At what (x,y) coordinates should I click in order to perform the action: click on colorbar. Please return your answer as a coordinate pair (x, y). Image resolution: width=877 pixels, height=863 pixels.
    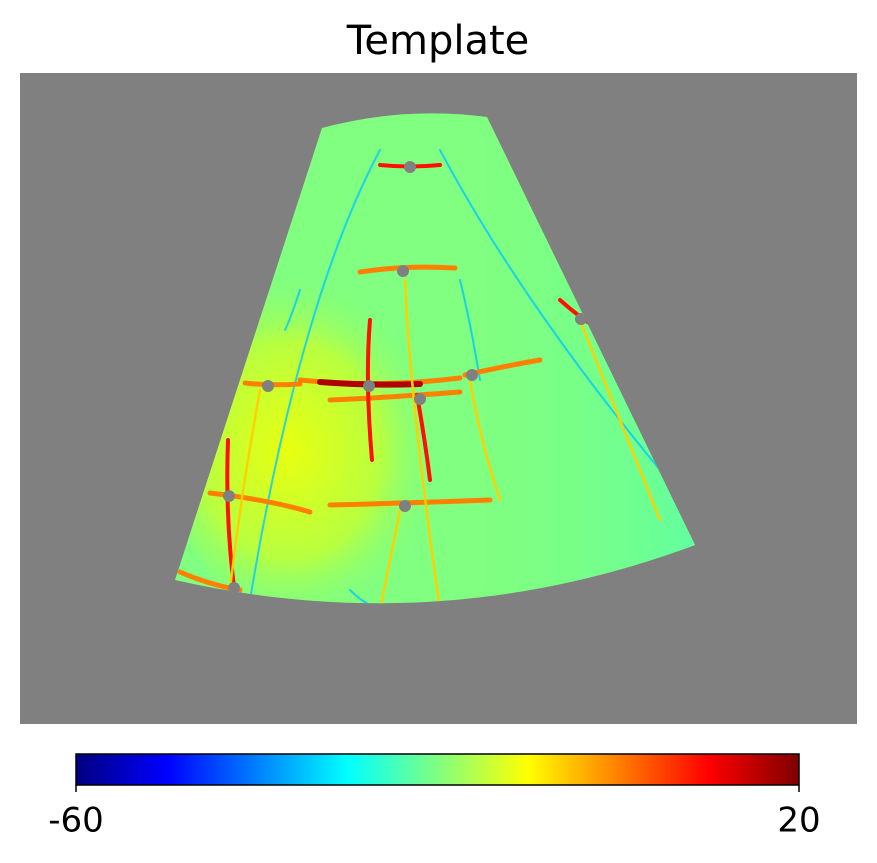
    Looking at the image, I should click on (437, 769).